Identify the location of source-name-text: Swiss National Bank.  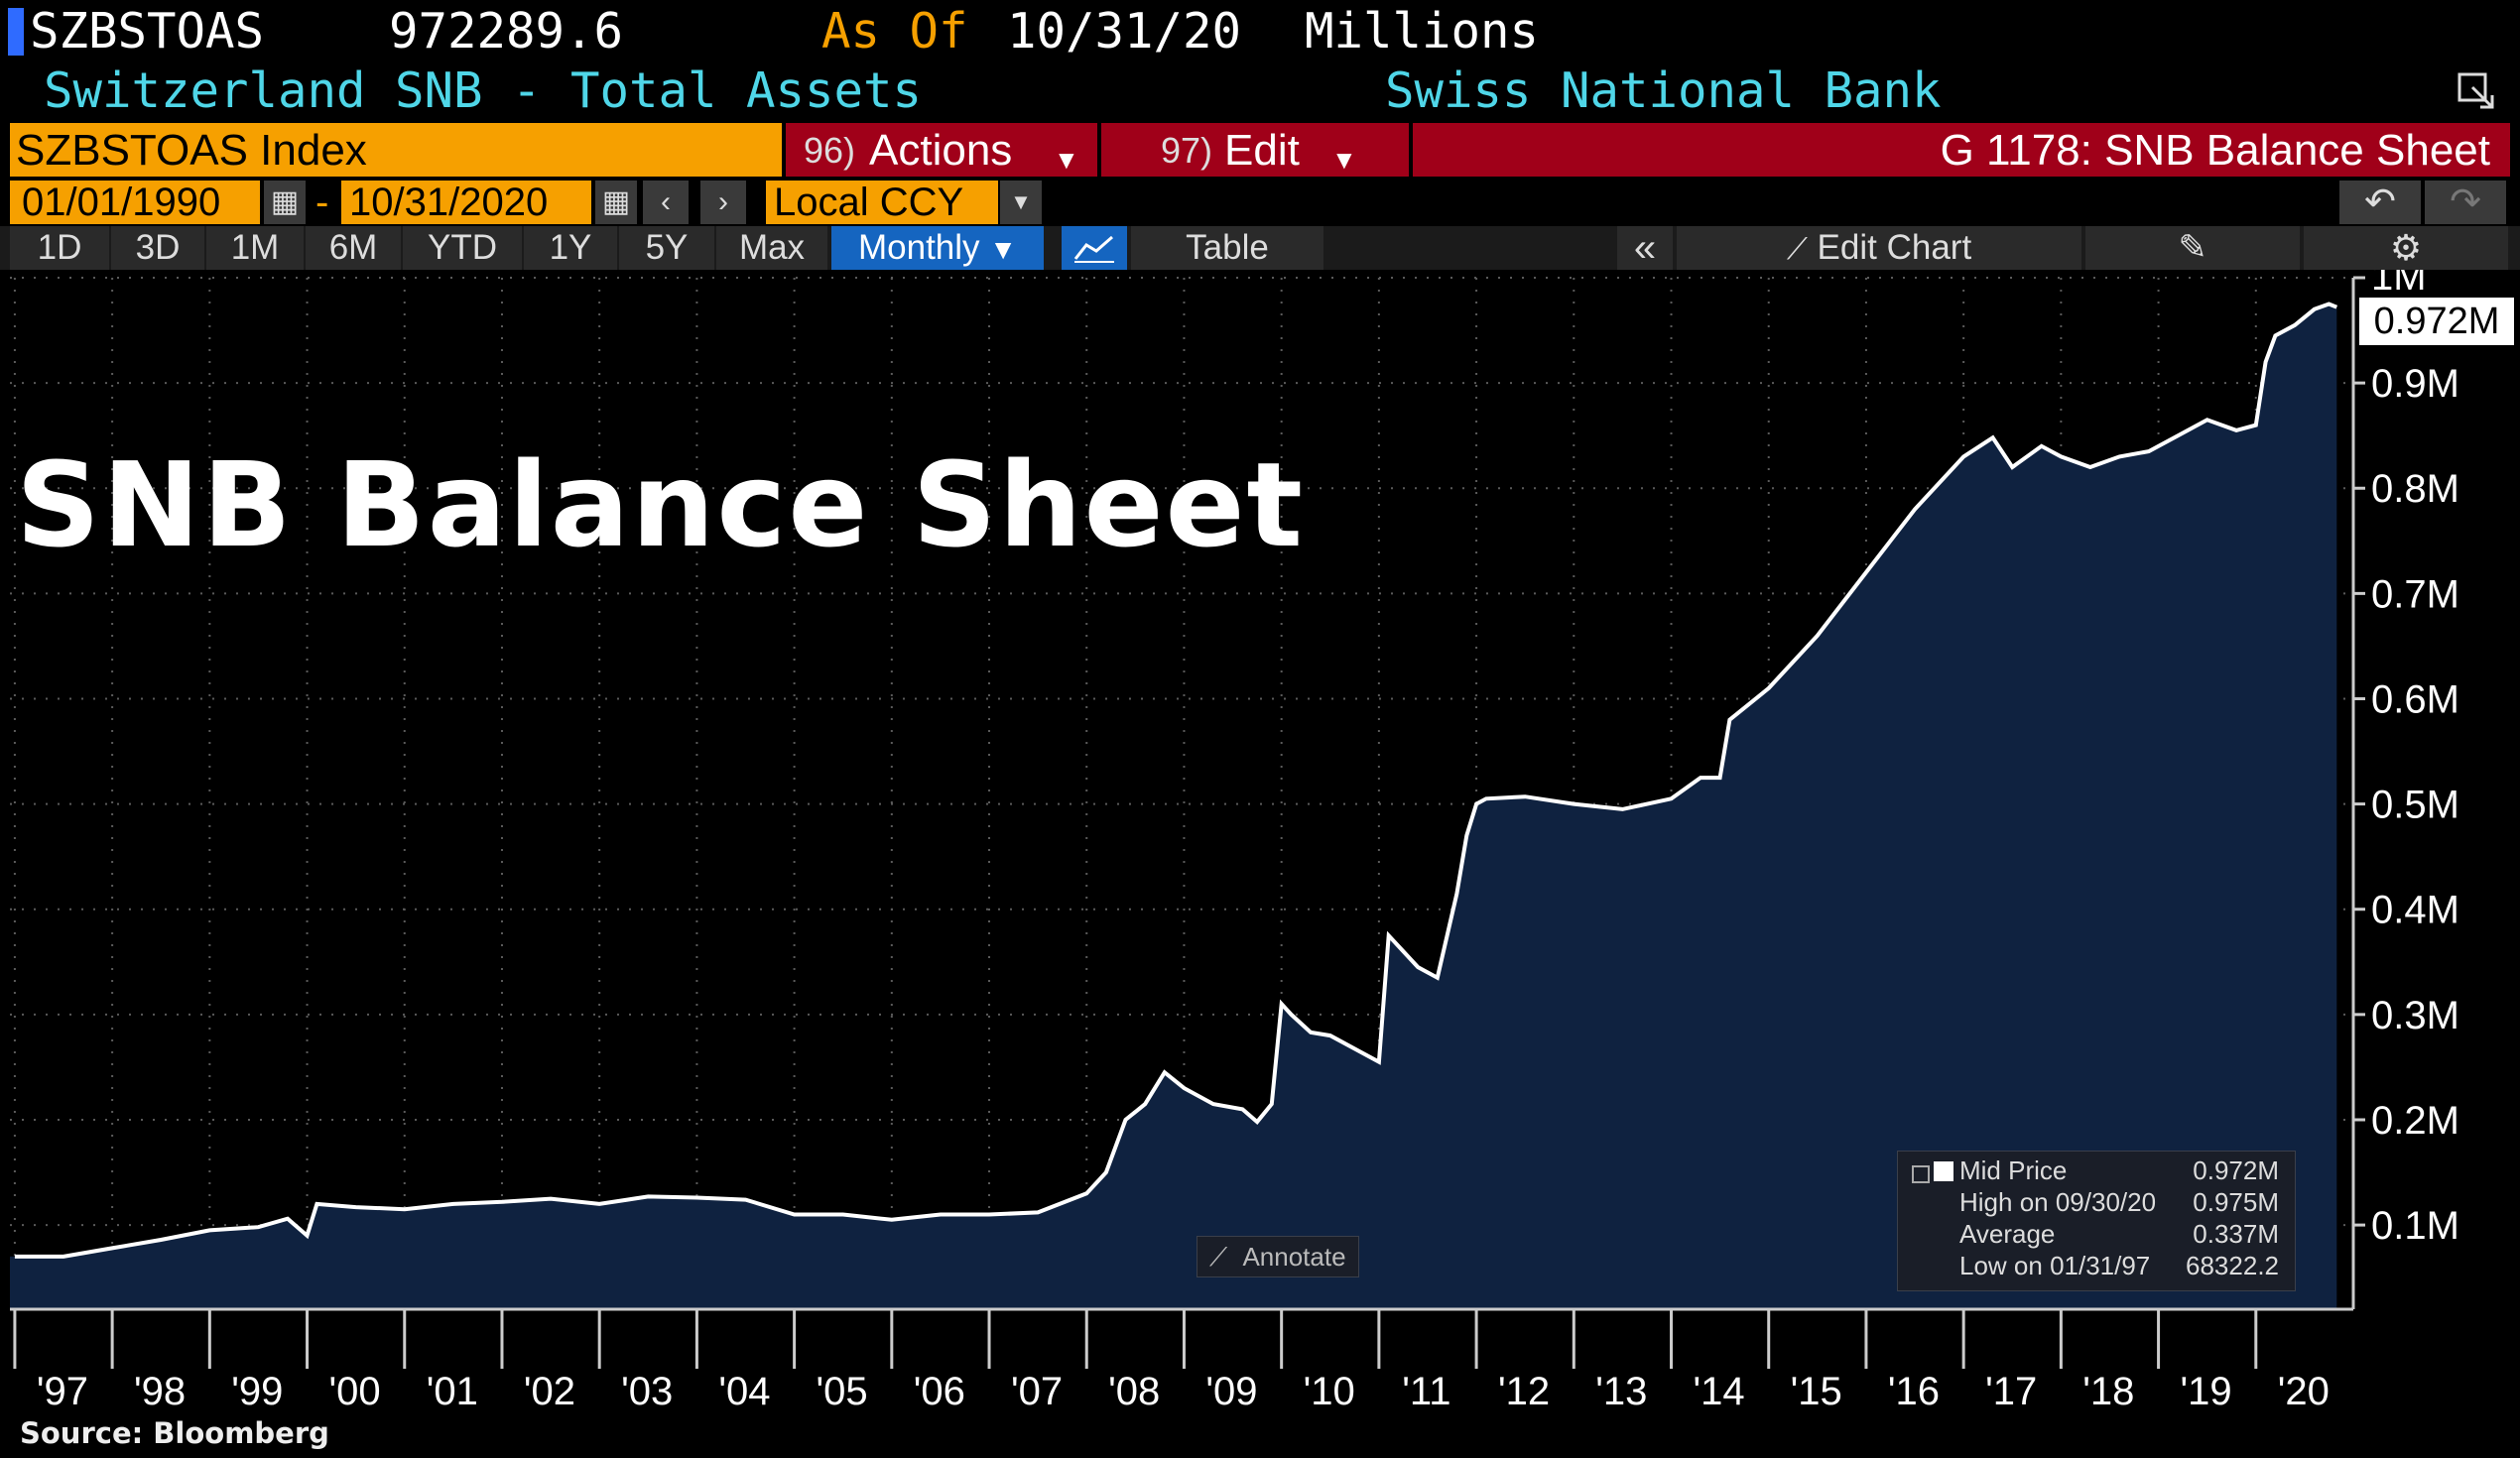
(1663, 90).